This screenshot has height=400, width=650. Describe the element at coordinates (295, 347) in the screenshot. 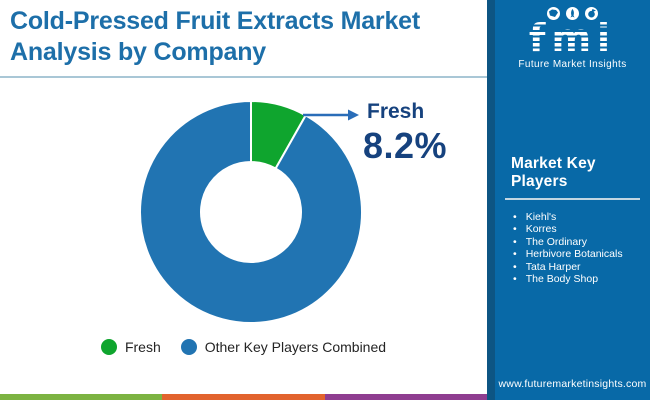

I see `legend-label: Other Key Players Combined` at that location.